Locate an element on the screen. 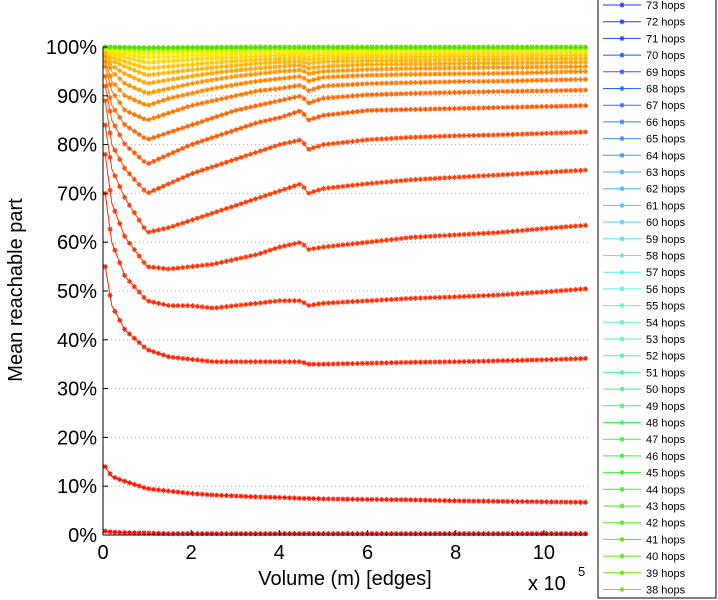 The width and height of the screenshot is (718, 600). legend-entry: 53 hops is located at coordinates (644, 340).